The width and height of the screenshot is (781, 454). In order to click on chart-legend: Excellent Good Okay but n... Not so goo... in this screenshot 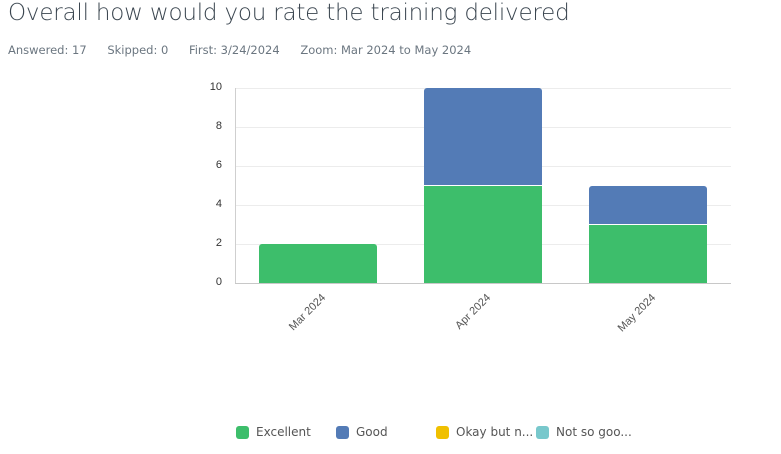, I will do `click(390, 434)`.